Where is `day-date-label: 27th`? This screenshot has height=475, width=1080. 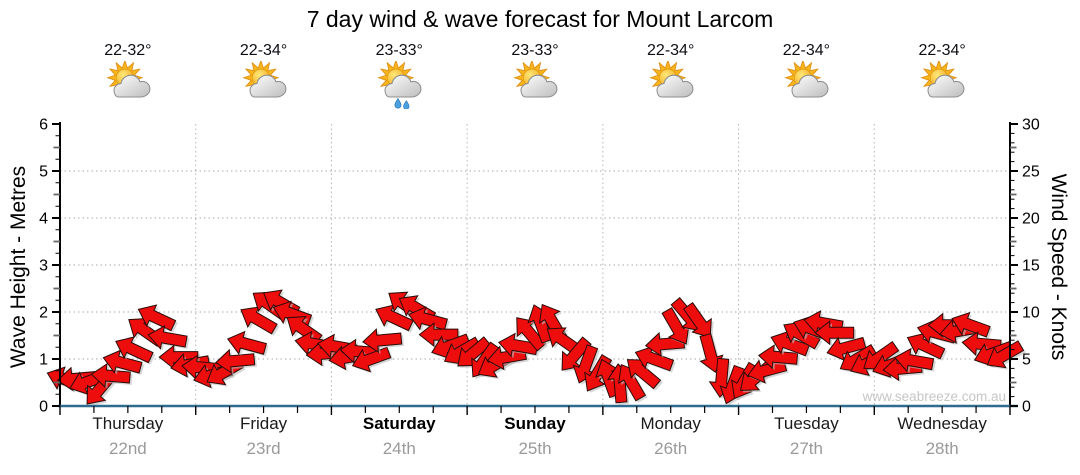
day-date-label: 27th is located at coordinates (806, 448).